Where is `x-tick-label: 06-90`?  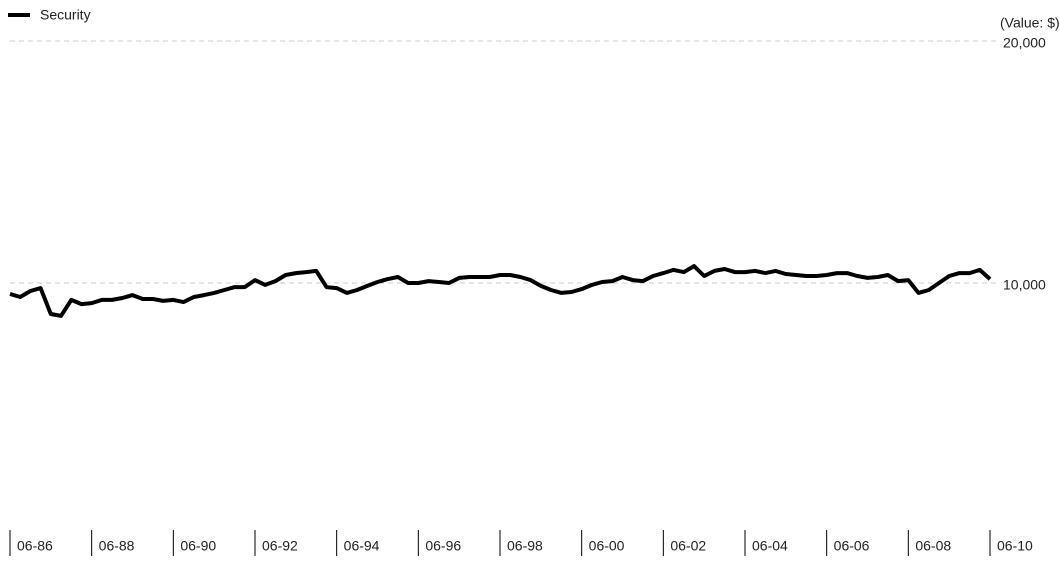
x-tick-label: 06-90 is located at coordinates (198, 546).